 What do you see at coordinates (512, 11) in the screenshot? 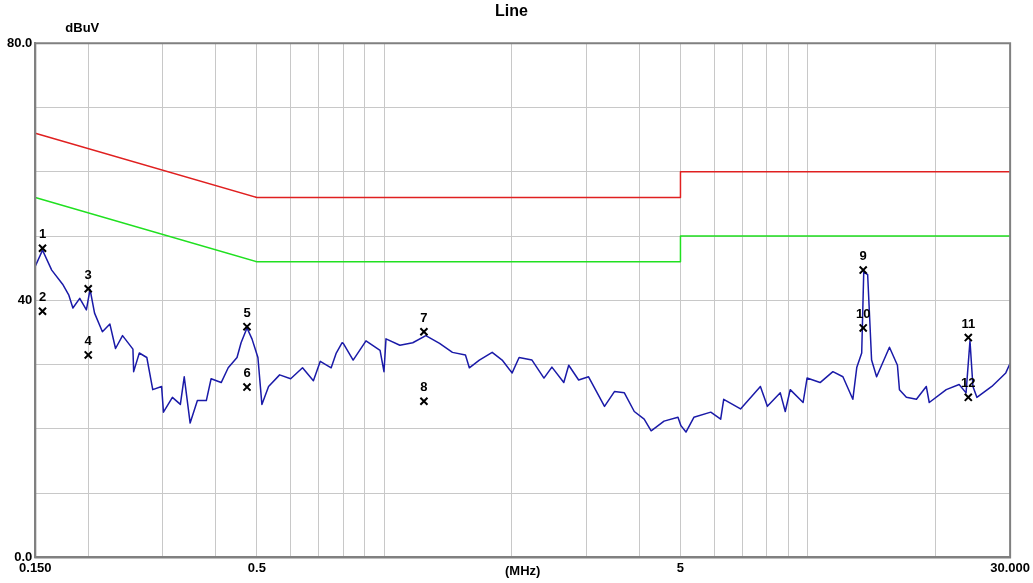
I see `chart-title: Line` at bounding box center [512, 11].